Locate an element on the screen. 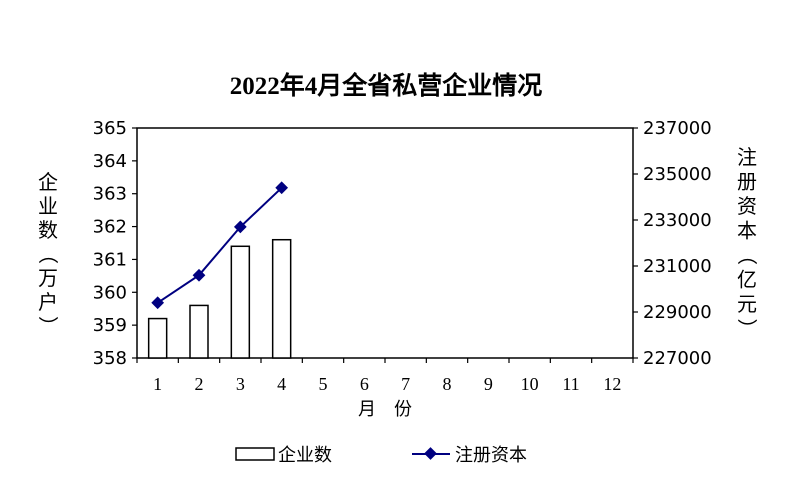  x-tick-label: 6 is located at coordinates (364, 384).